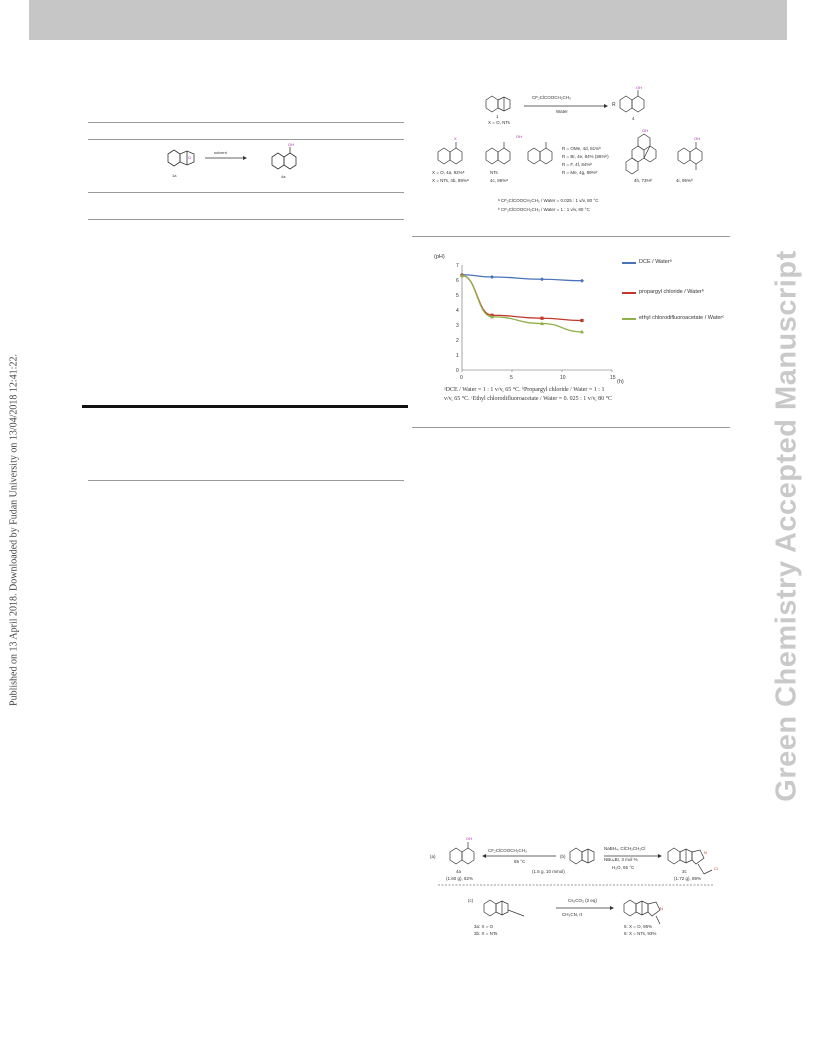  I want to click on y-tick-label: 2, so click(457, 341).